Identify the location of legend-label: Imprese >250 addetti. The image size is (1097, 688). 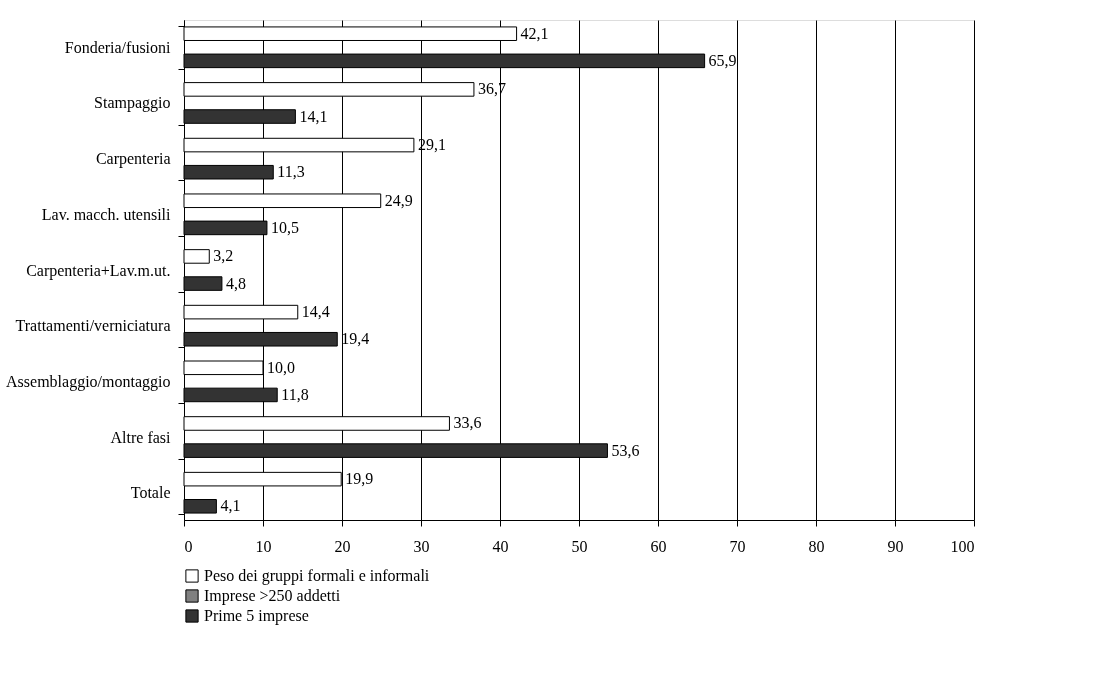
(272, 596).